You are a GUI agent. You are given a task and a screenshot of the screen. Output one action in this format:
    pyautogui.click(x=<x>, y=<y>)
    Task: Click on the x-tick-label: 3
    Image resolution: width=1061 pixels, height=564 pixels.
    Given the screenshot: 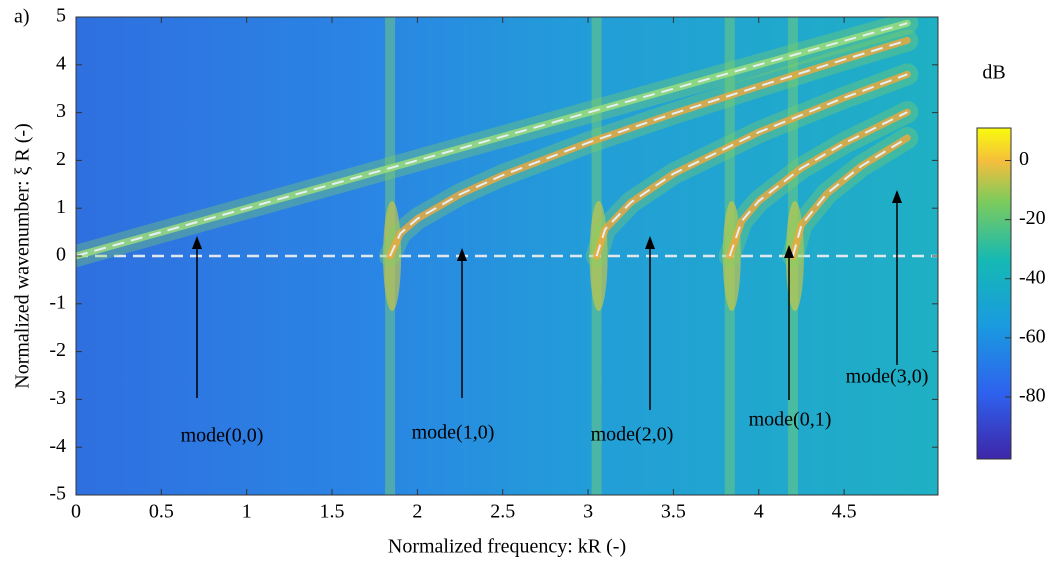 What is the action you would take?
    pyautogui.click(x=588, y=512)
    